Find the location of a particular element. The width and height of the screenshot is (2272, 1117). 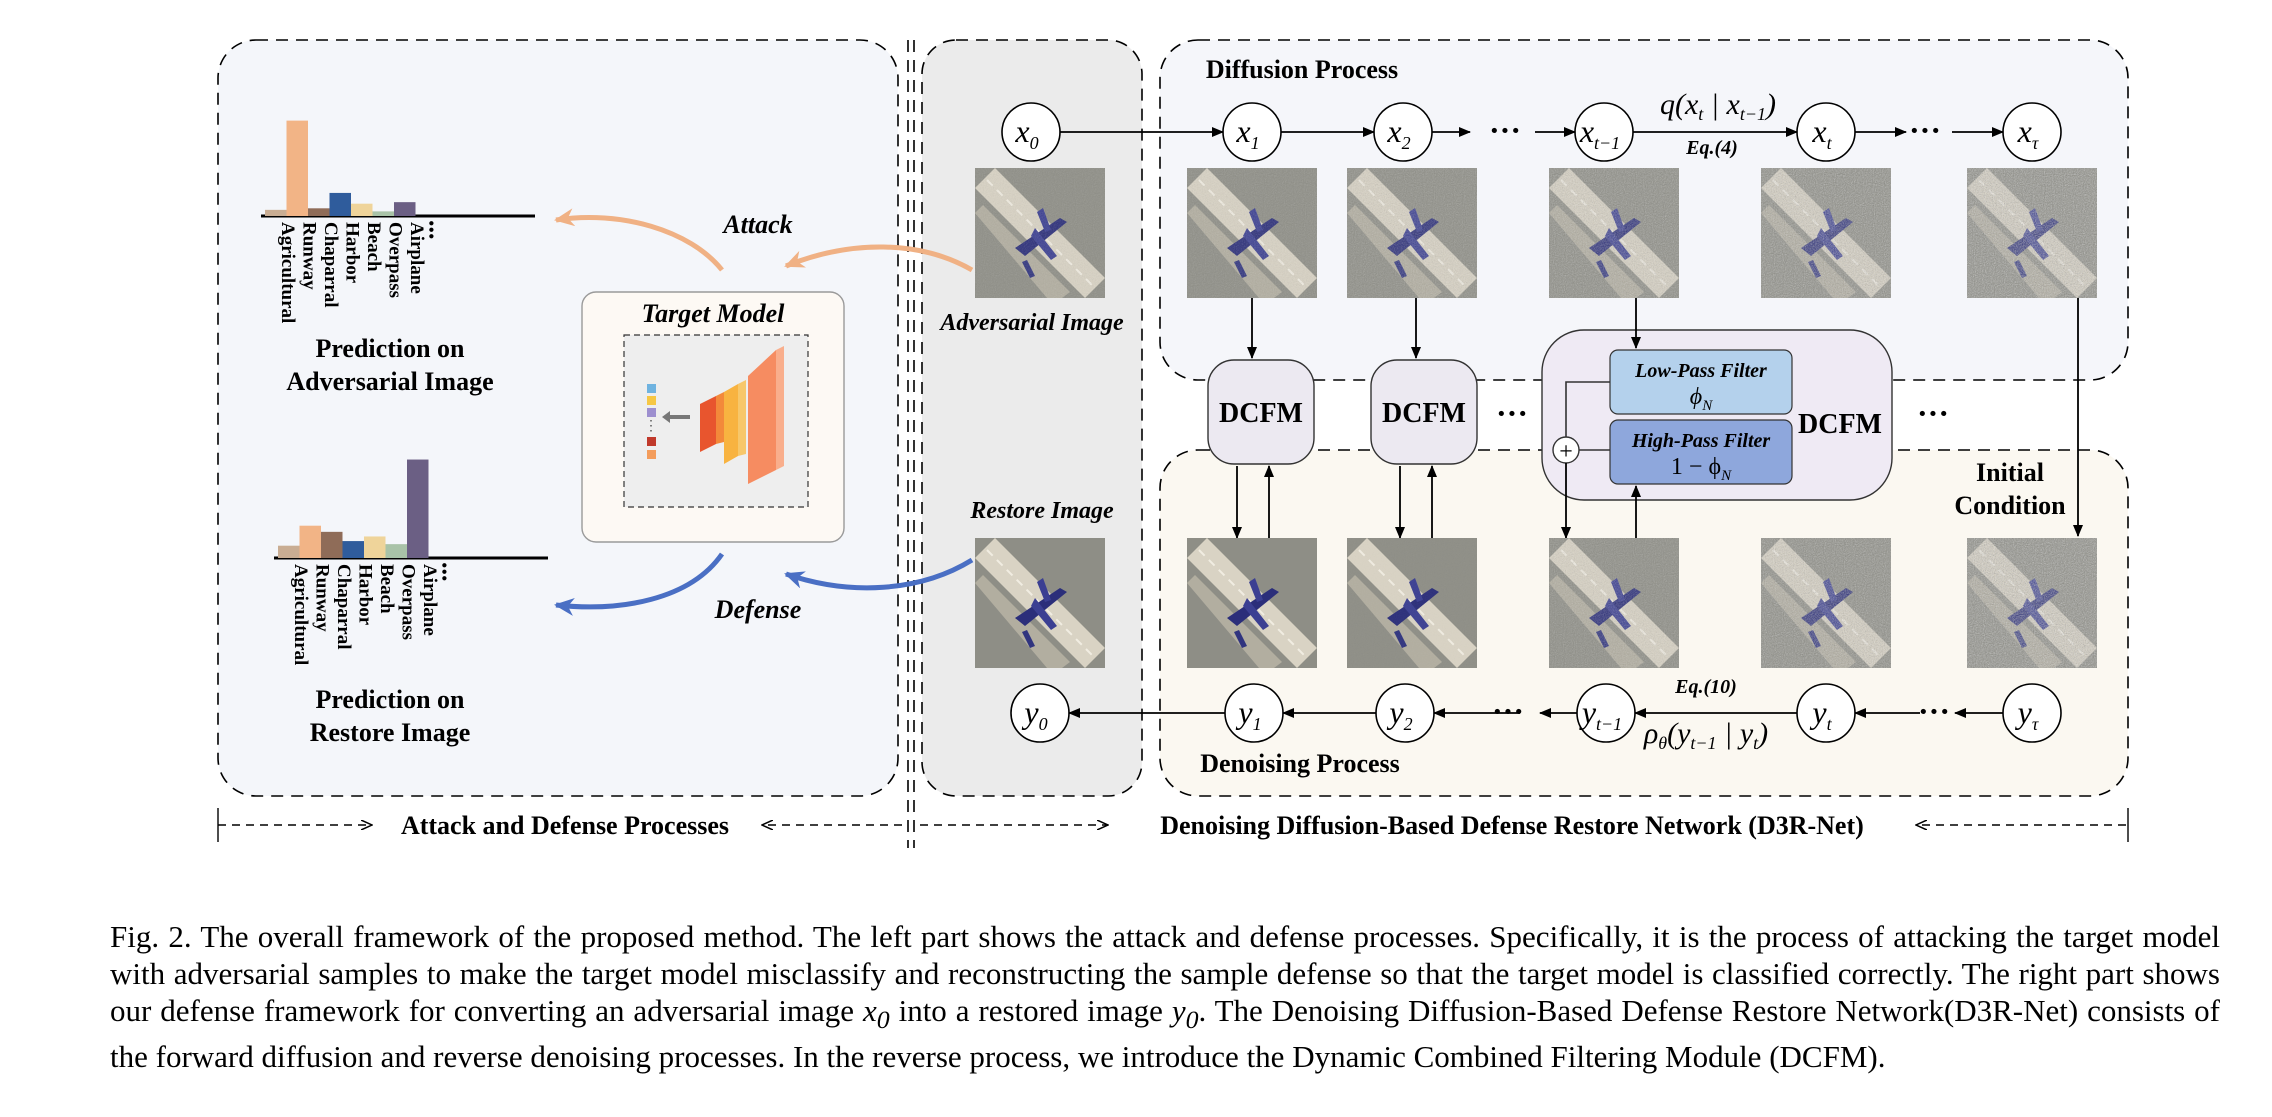

eq10-label: Eq.(10) is located at coordinates (1705, 687).